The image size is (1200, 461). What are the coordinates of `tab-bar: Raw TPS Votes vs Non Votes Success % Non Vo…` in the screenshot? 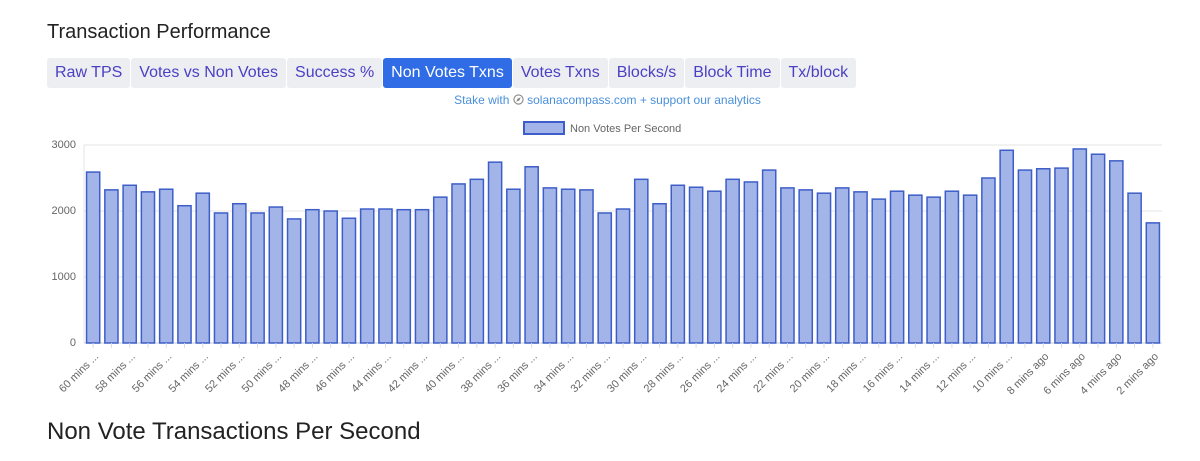 It's located at (452, 73).